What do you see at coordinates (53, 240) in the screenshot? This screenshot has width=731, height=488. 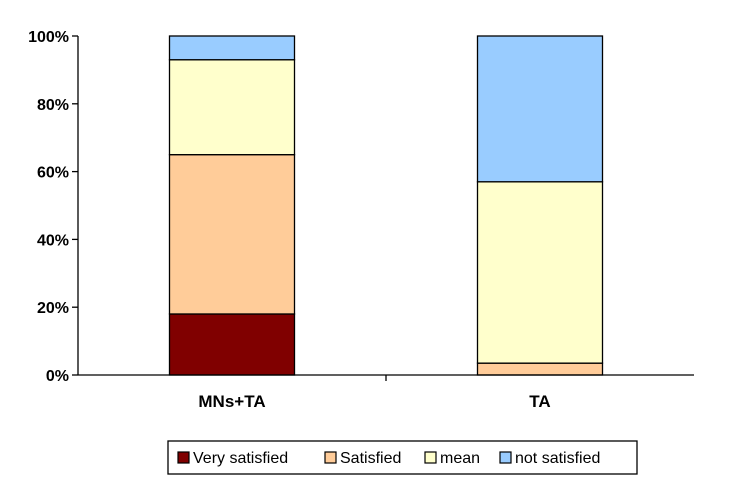 I see `y-tick-label: 40%` at bounding box center [53, 240].